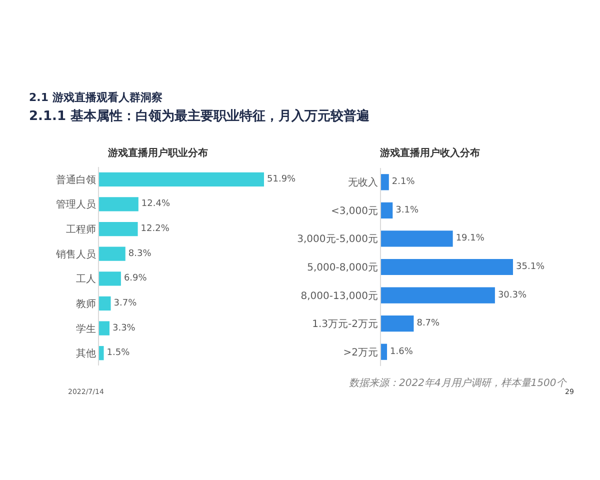 This screenshot has height=480, width=600. Describe the element at coordinates (157, 153) in the screenshot. I see `chart-title: 游戏直播用户职业分布` at that location.